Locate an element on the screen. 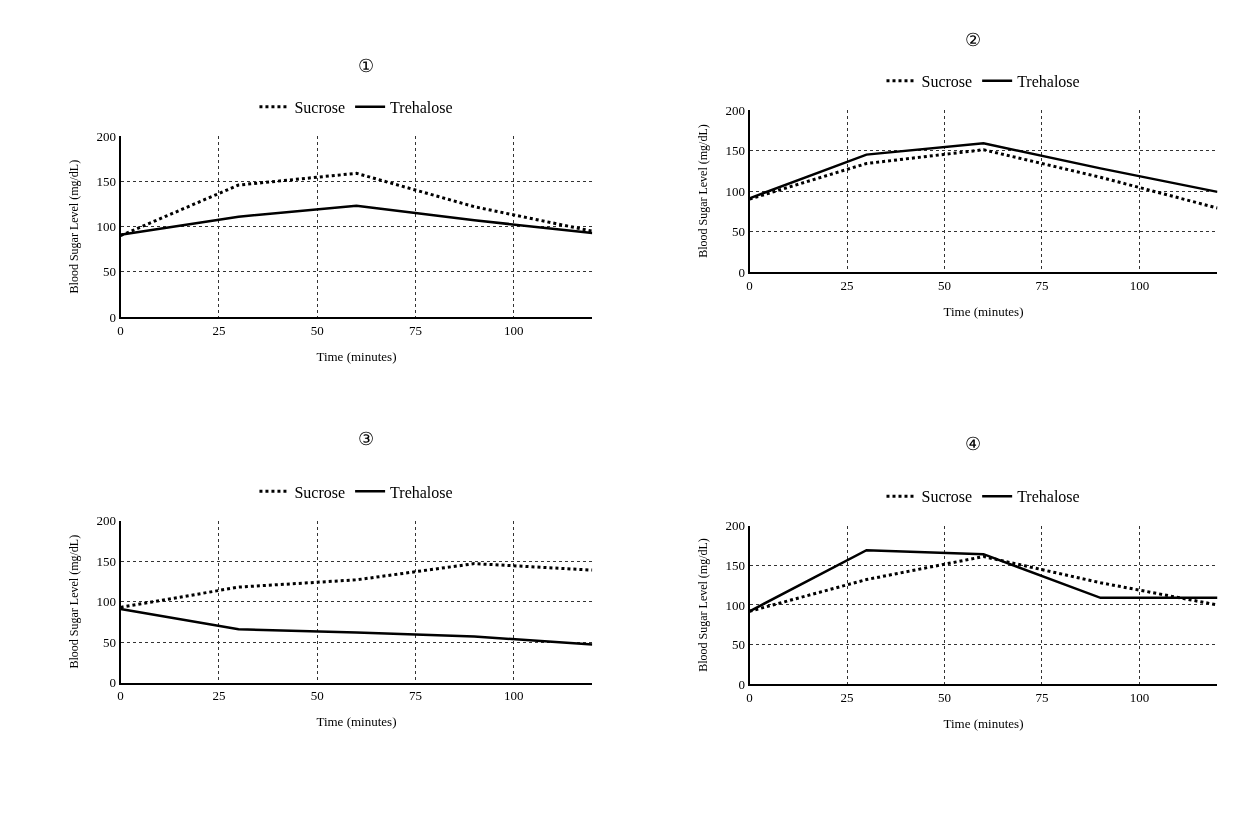 The width and height of the screenshot is (1241, 833). chart-title: ② is located at coordinates (973, 40).